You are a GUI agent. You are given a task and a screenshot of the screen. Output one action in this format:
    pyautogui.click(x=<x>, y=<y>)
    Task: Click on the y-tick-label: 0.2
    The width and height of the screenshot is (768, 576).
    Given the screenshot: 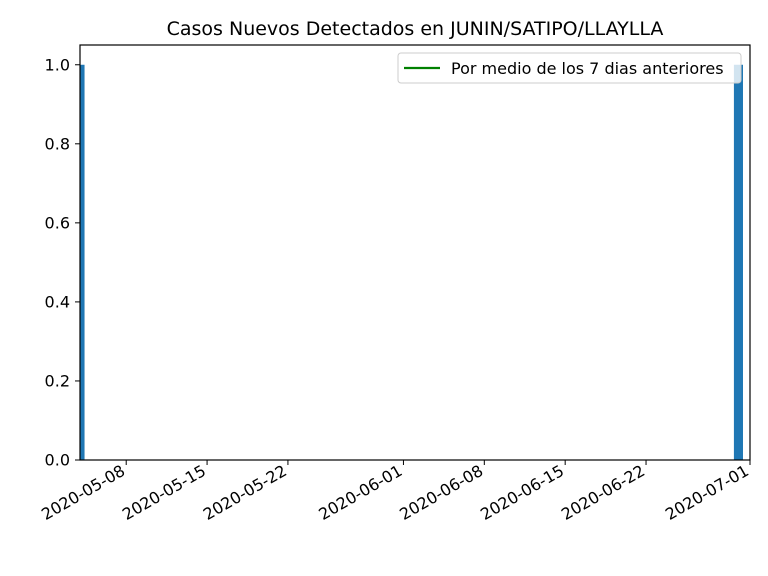 What is the action you would take?
    pyautogui.click(x=57, y=380)
    